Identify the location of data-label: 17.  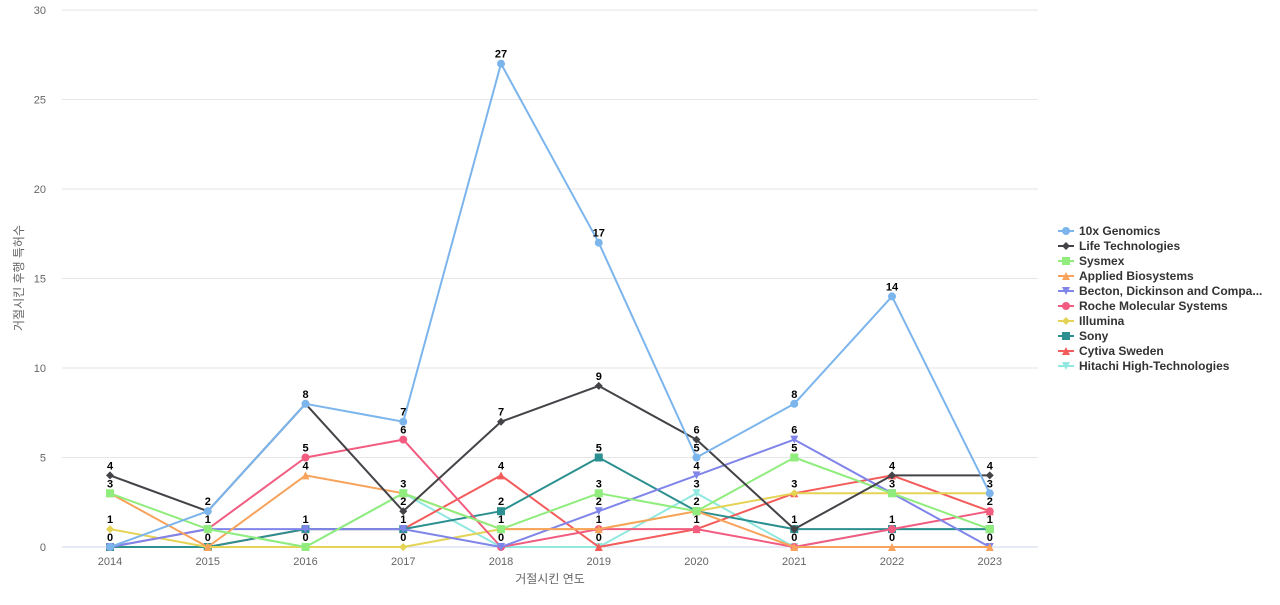
(599, 234).